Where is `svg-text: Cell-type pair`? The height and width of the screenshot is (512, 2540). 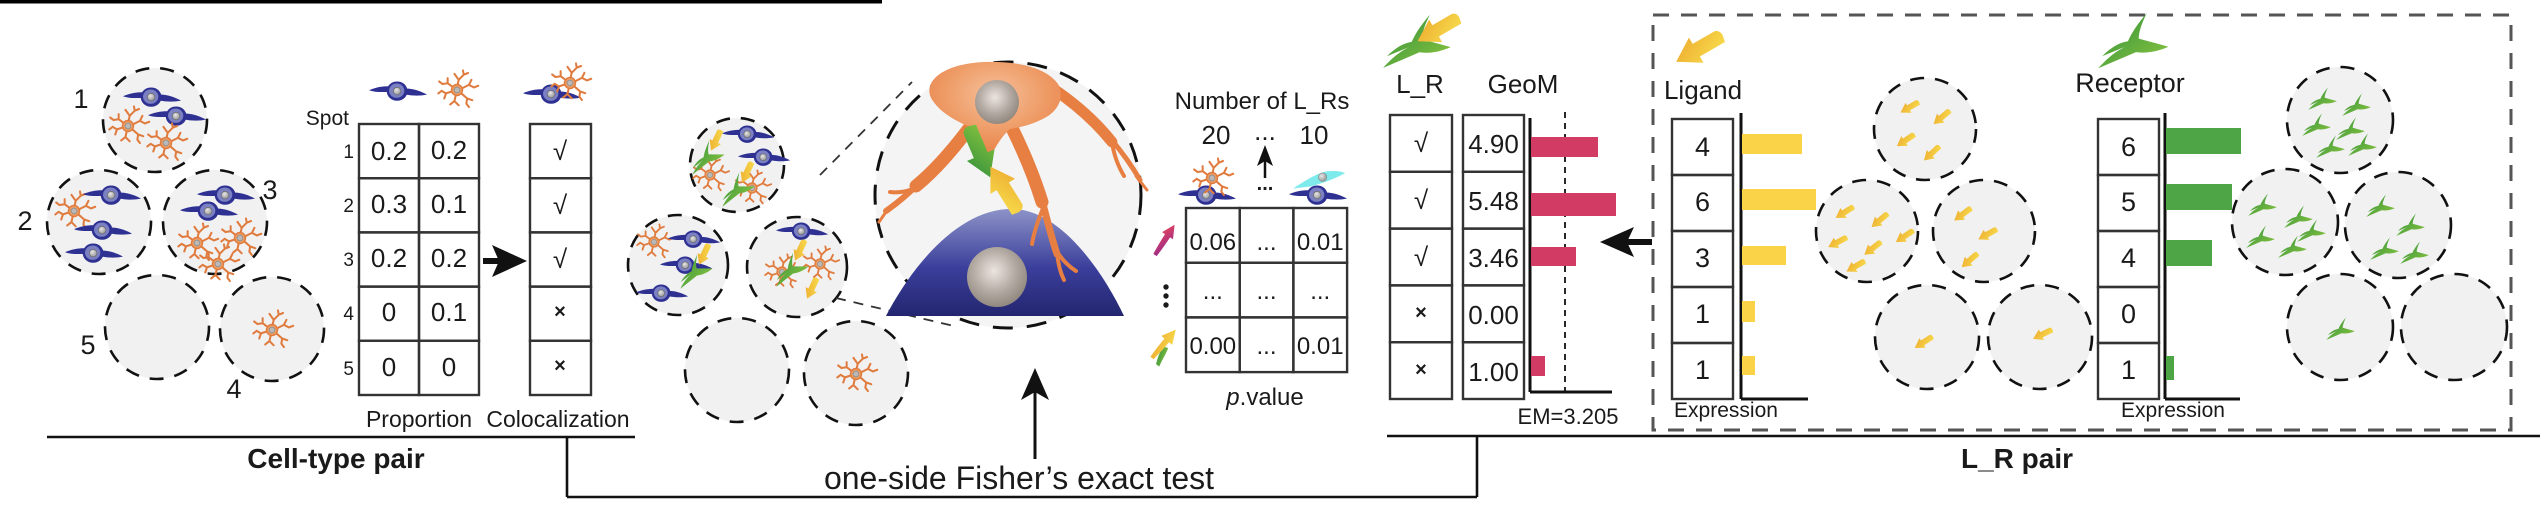 svg-text: Cell-type pair is located at coordinates (335, 458).